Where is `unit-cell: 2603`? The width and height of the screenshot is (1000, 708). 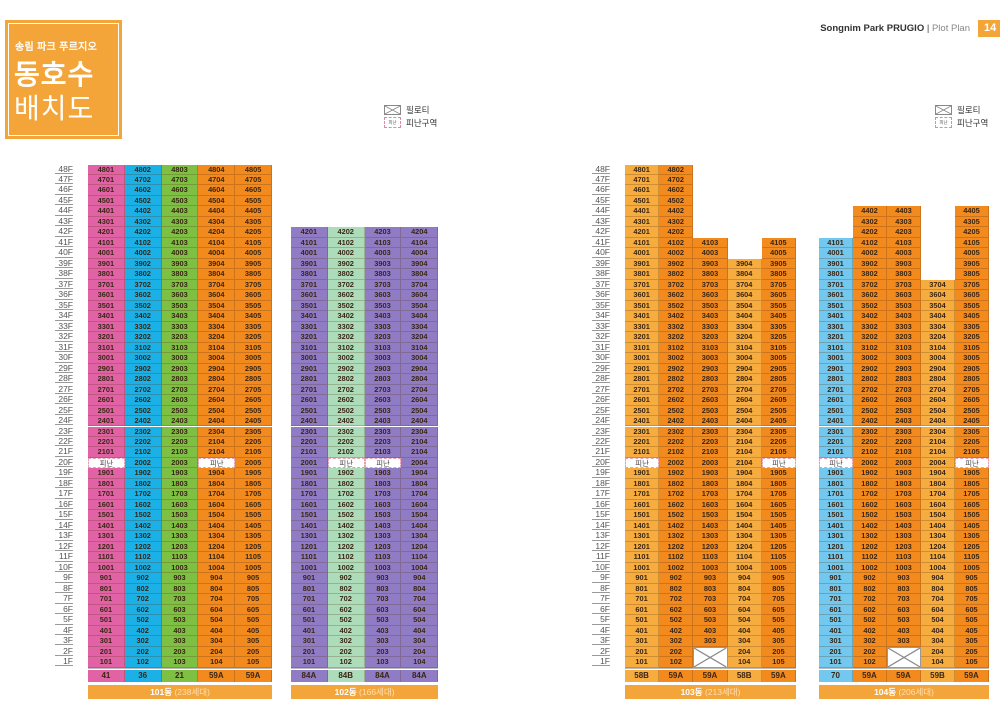 unit-cell: 2603 is located at coordinates (904, 400).